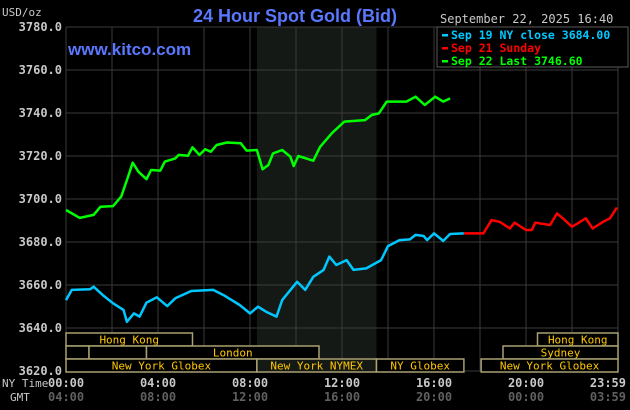 The image size is (630, 410). What do you see at coordinates (158, 383) in the screenshot?
I see `x-tick-ny: 04:00` at bounding box center [158, 383].